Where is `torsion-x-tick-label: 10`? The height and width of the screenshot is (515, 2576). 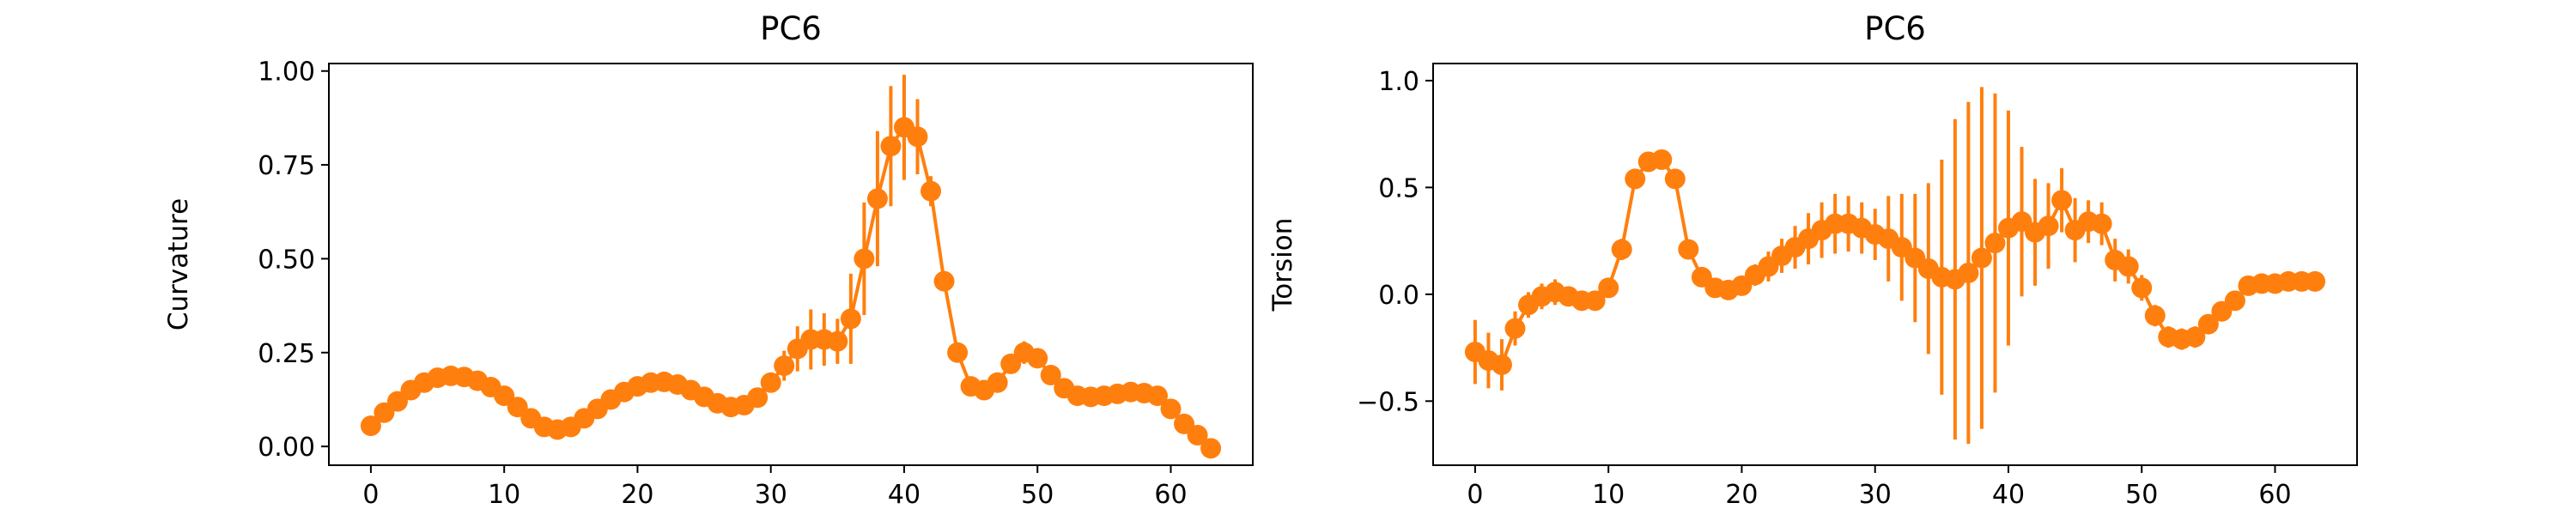
torsion-x-tick-label: 10 is located at coordinates (1609, 495).